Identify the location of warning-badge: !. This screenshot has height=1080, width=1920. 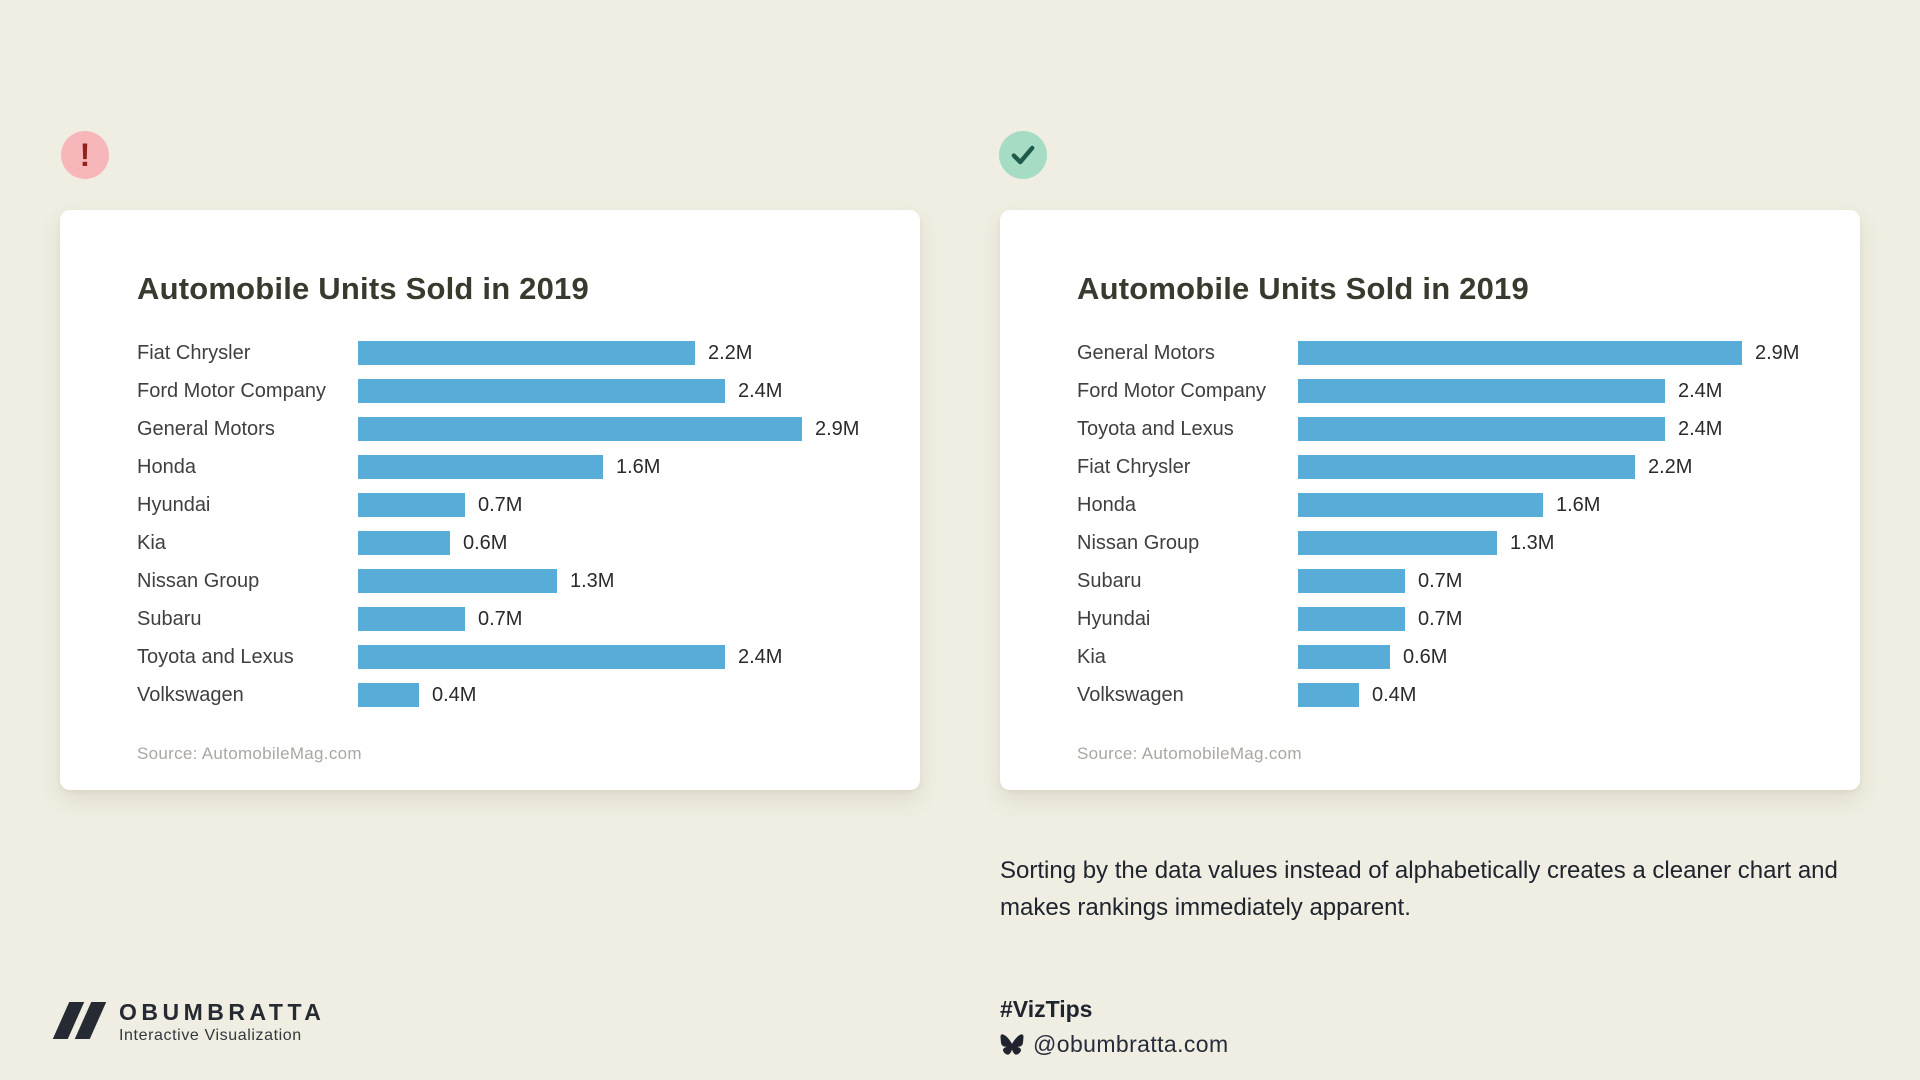
(85, 155).